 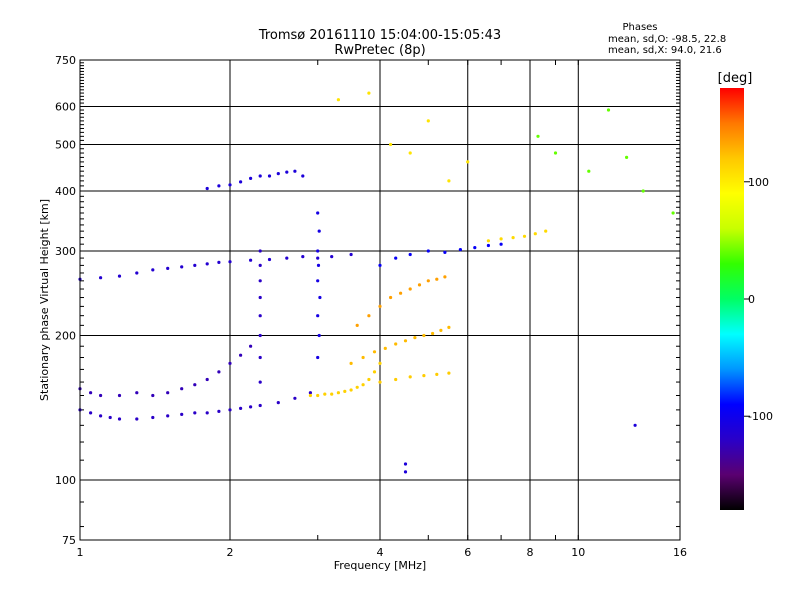 I want to click on x-tick-label: 4, so click(x=380, y=552).